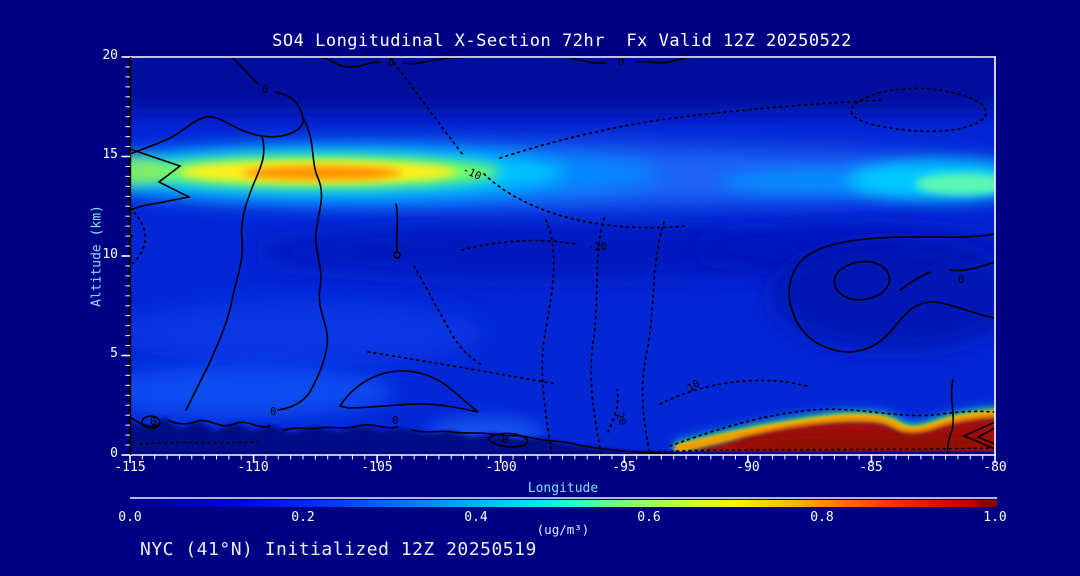  Describe the element at coordinates (563, 529) in the screenshot. I see `colorbar-units-label: (ug/m³)` at that location.